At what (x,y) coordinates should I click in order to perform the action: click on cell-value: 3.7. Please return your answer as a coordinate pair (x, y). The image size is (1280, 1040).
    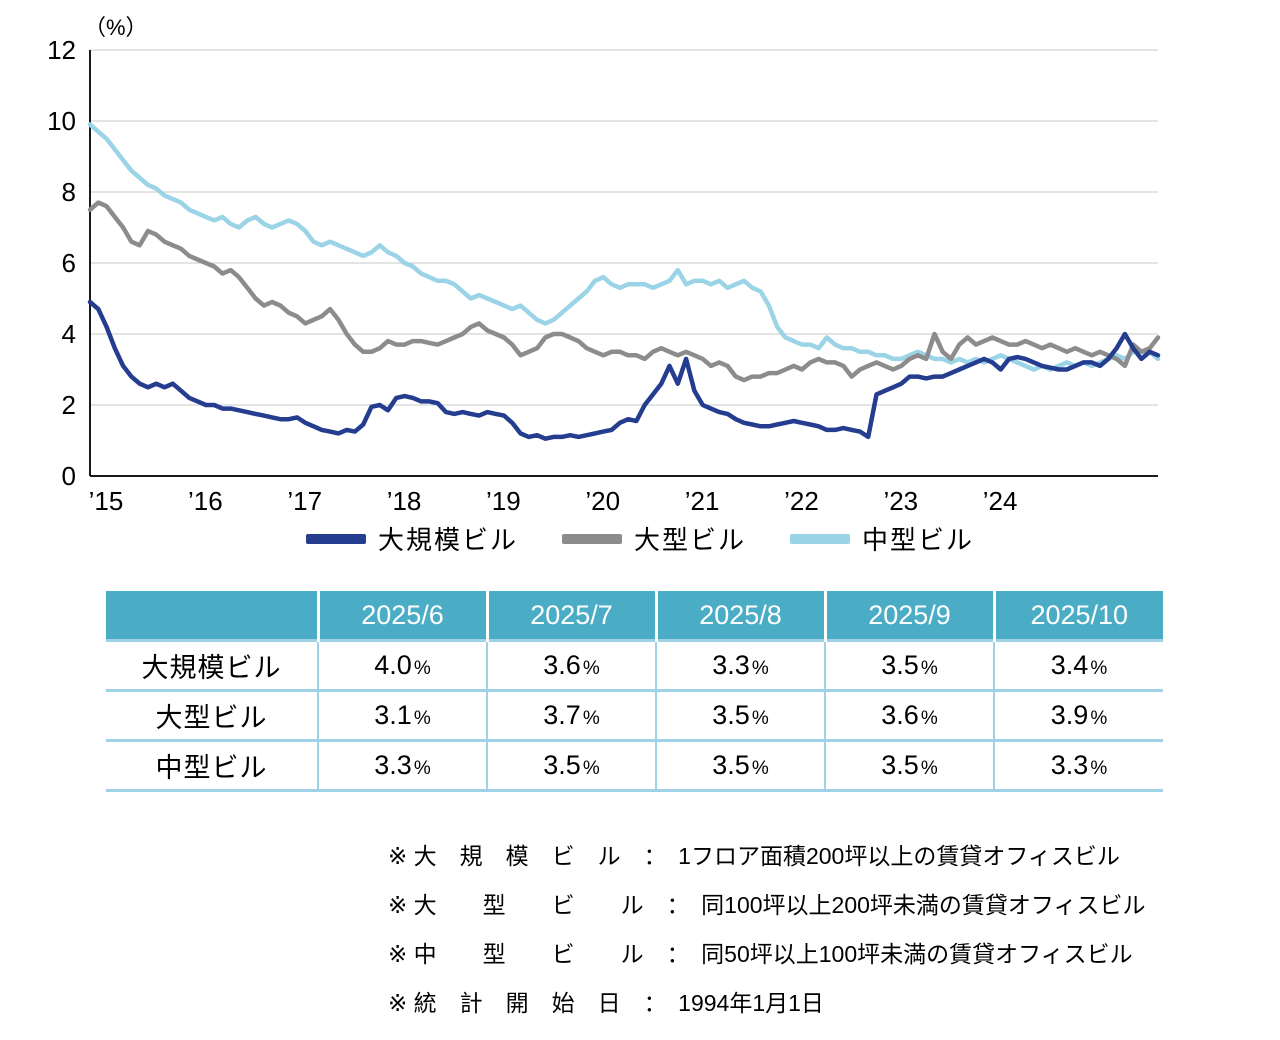
    Looking at the image, I should click on (562, 715).